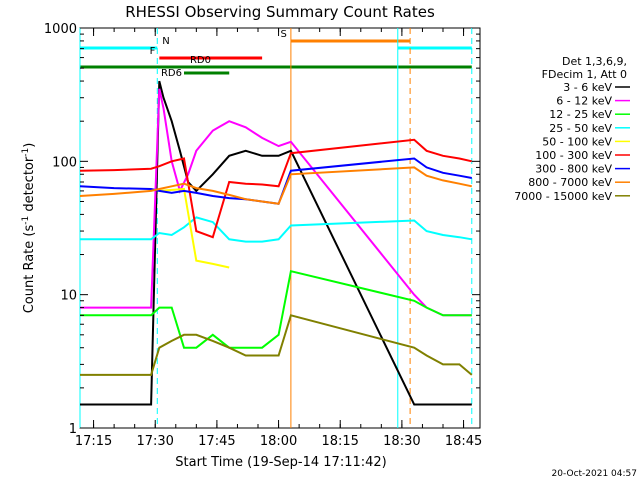 Image resolution: width=640 pixels, height=480 pixels. What do you see at coordinates (580, 128) in the screenshot?
I see `legend-label-25-50-kev: 25 - 50 keV` at bounding box center [580, 128].